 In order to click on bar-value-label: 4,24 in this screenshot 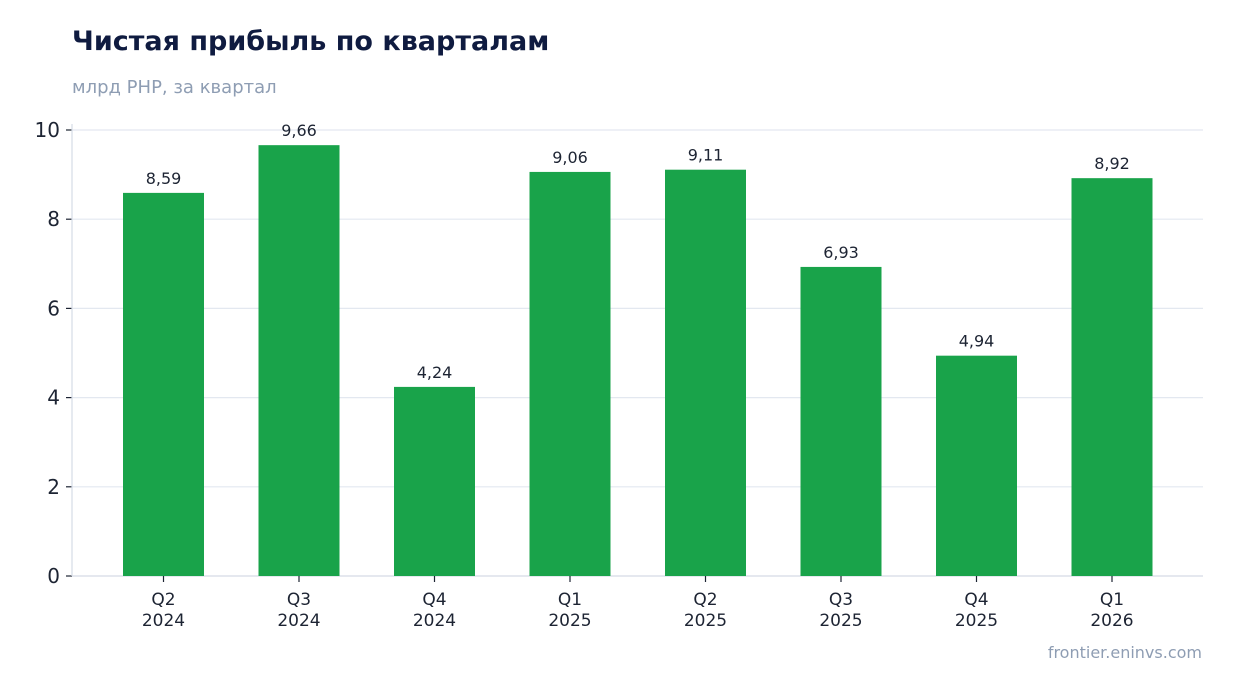, I will do `click(435, 372)`.